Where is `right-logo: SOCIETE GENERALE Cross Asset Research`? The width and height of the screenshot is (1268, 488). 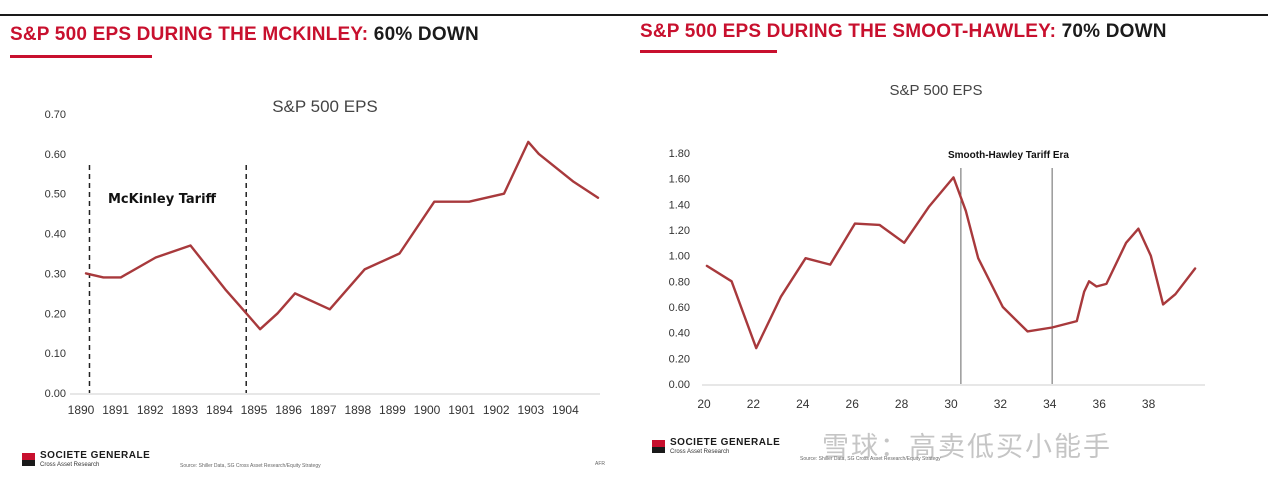
right-logo: SOCIETE GENERALE Cross Asset Research is located at coordinates (716, 446).